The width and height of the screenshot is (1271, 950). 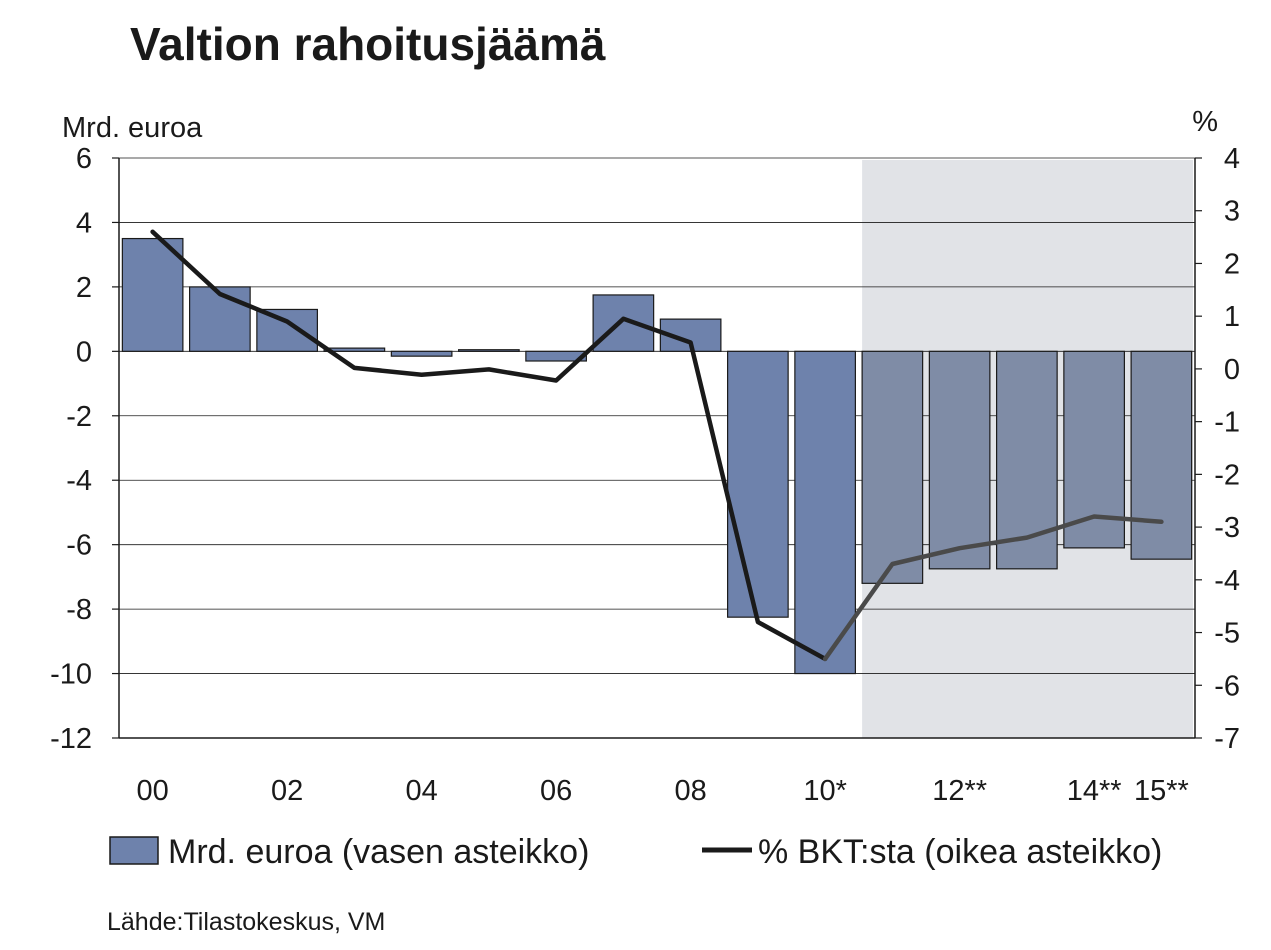 I want to click on x-axis-ticks: 00 02 04 06 08 10* 12** 14** 15**, so click(x=662, y=791).